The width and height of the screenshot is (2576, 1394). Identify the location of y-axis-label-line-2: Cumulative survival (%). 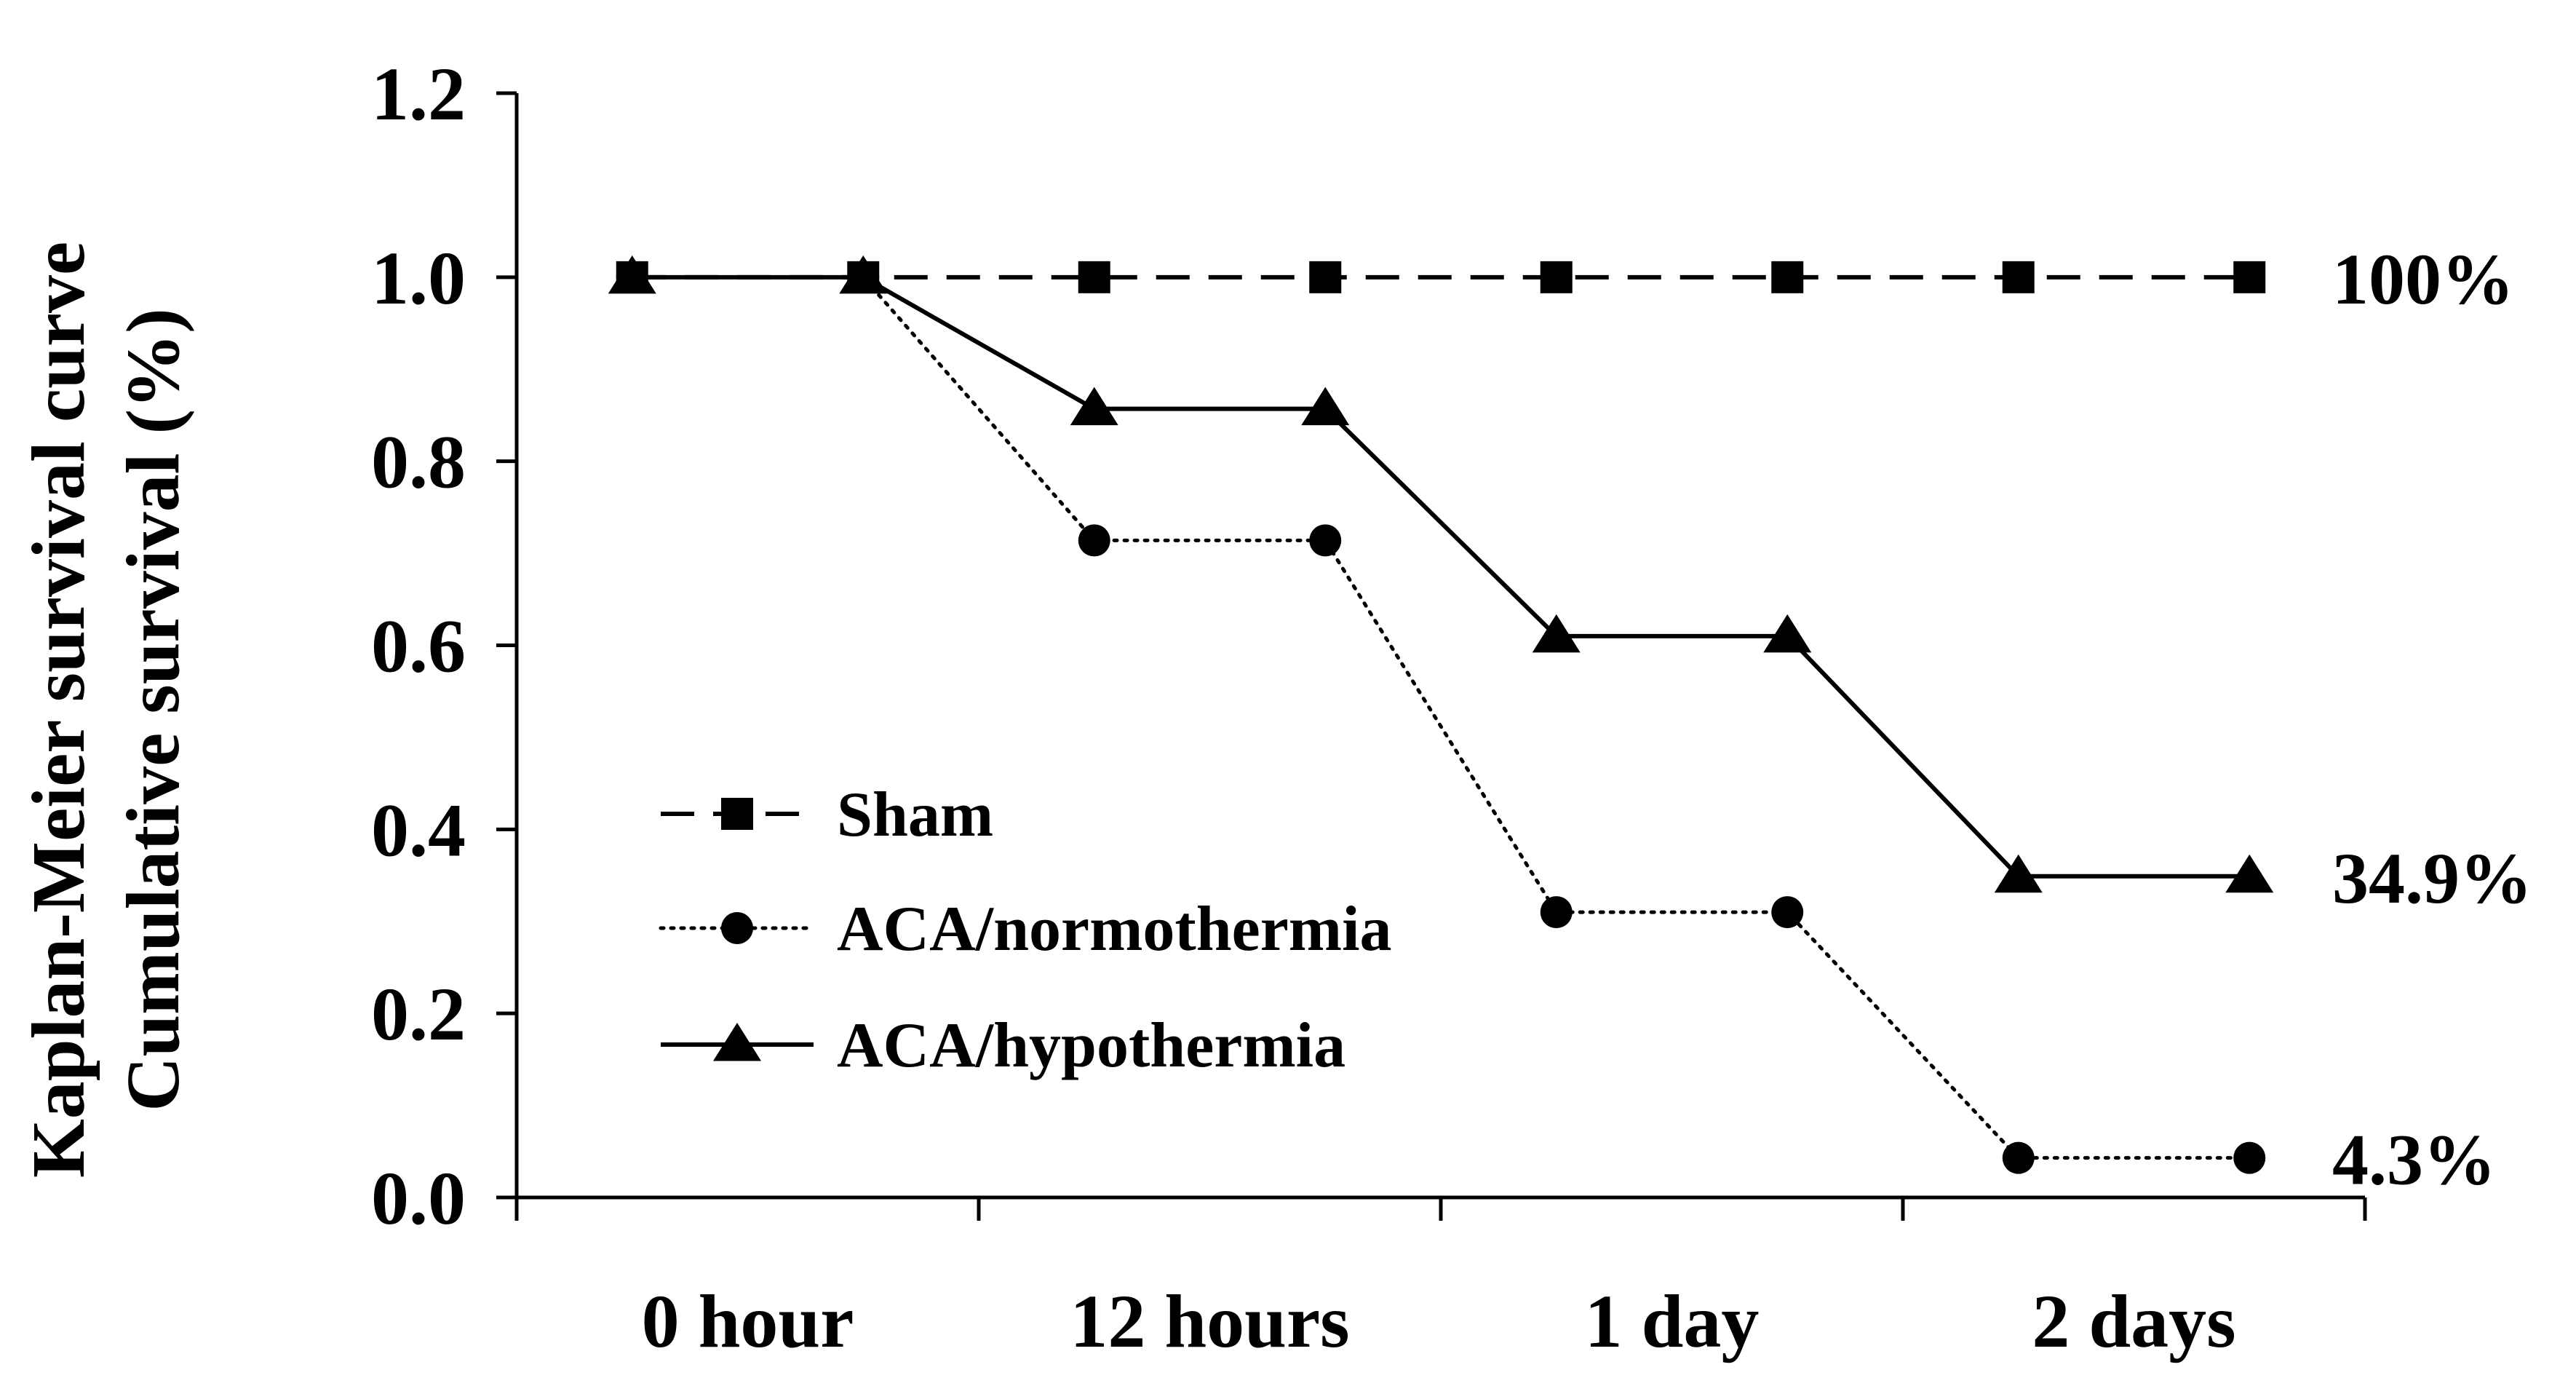
(153, 710).